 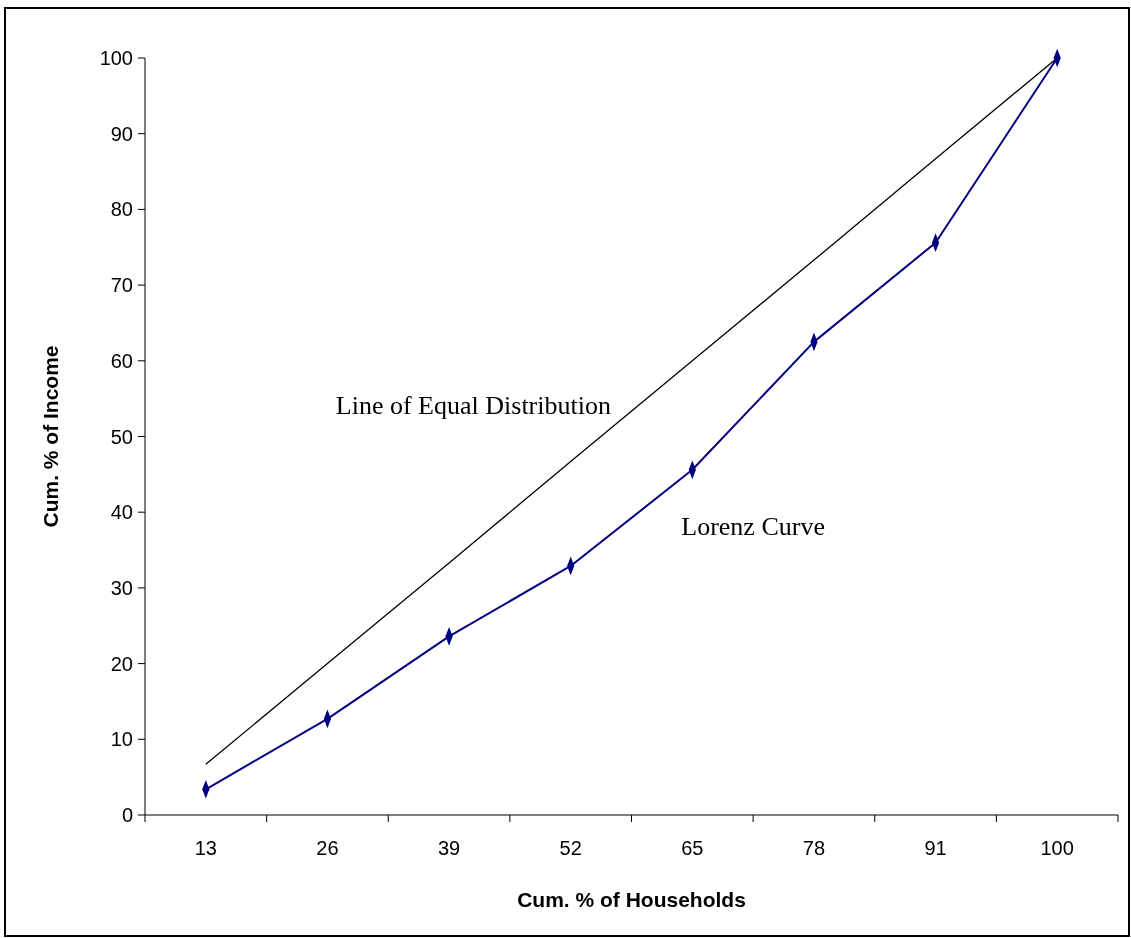 What do you see at coordinates (449, 848) in the screenshot?
I see `x-tick-label: 39` at bounding box center [449, 848].